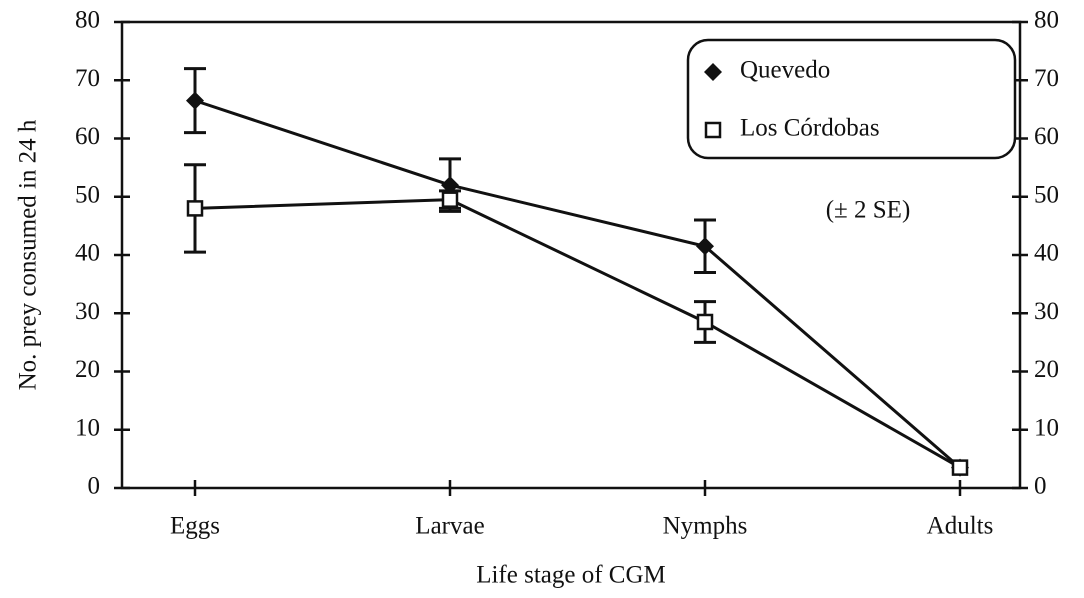  What do you see at coordinates (1040, 486) in the screenshot?
I see `y2-tick-label: 0` at bounding box center [1040, 486].